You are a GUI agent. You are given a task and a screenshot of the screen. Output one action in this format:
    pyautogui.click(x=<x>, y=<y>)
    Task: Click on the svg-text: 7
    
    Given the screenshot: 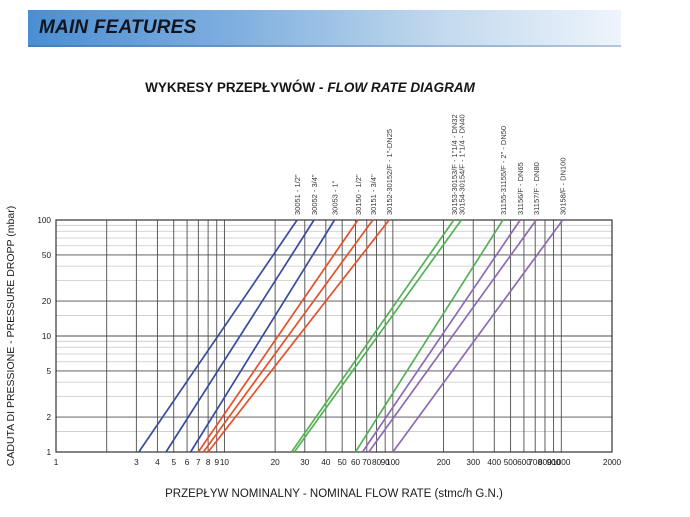 What is the action you would take?
    pyautogui.click(x=198, y=462)
    